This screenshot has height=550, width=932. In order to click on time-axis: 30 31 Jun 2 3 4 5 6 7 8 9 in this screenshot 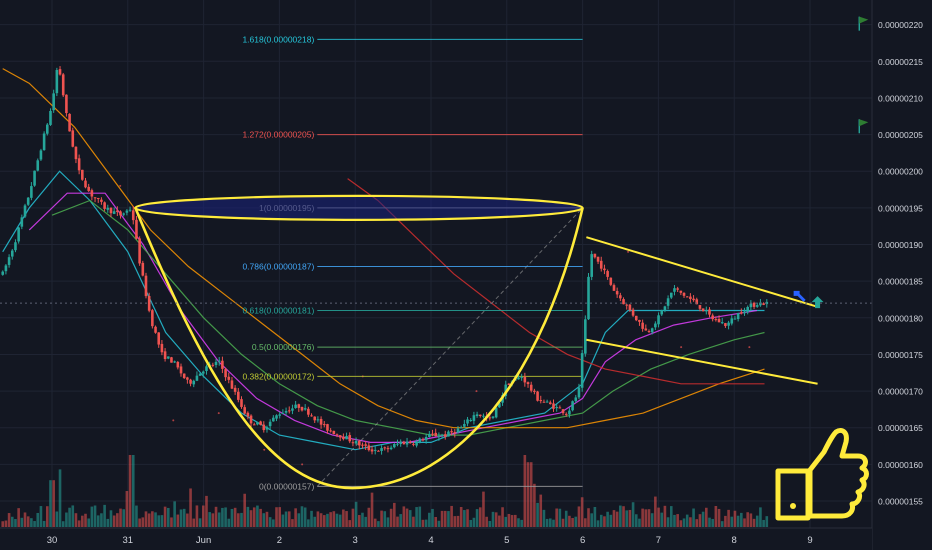, I will do `click(436, 538)`.